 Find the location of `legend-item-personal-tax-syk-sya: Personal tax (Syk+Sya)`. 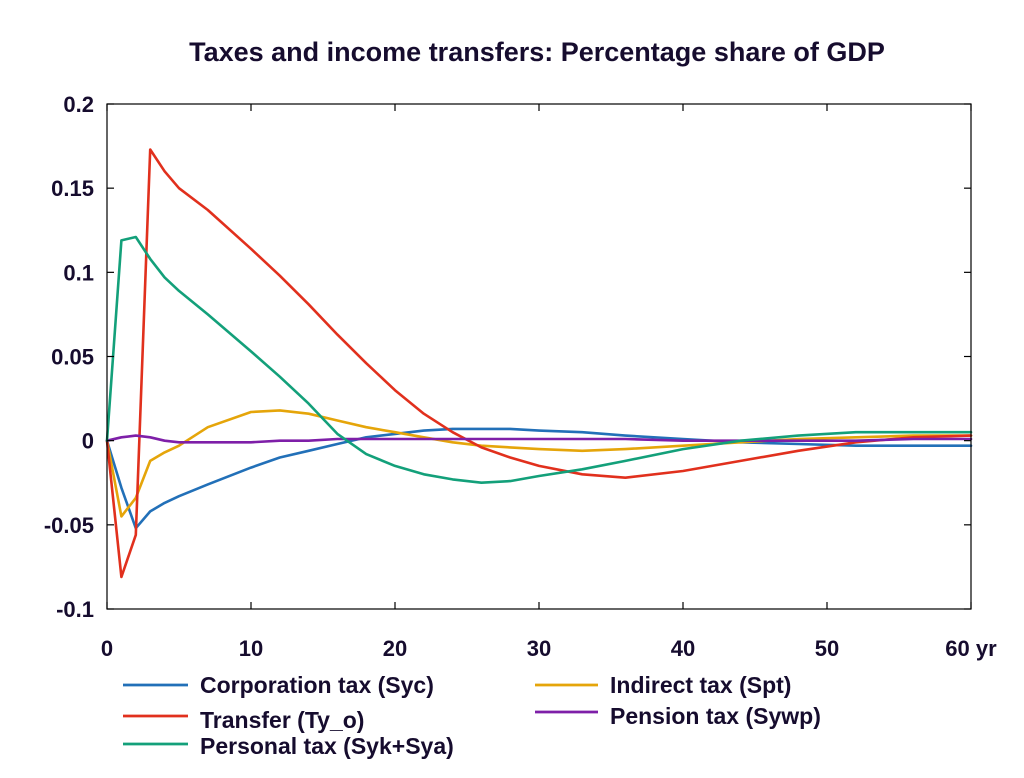

legend-item-personal-tax-syk-sya: Personal tax (Syk+Sya) is located at coordinates (288, 746).